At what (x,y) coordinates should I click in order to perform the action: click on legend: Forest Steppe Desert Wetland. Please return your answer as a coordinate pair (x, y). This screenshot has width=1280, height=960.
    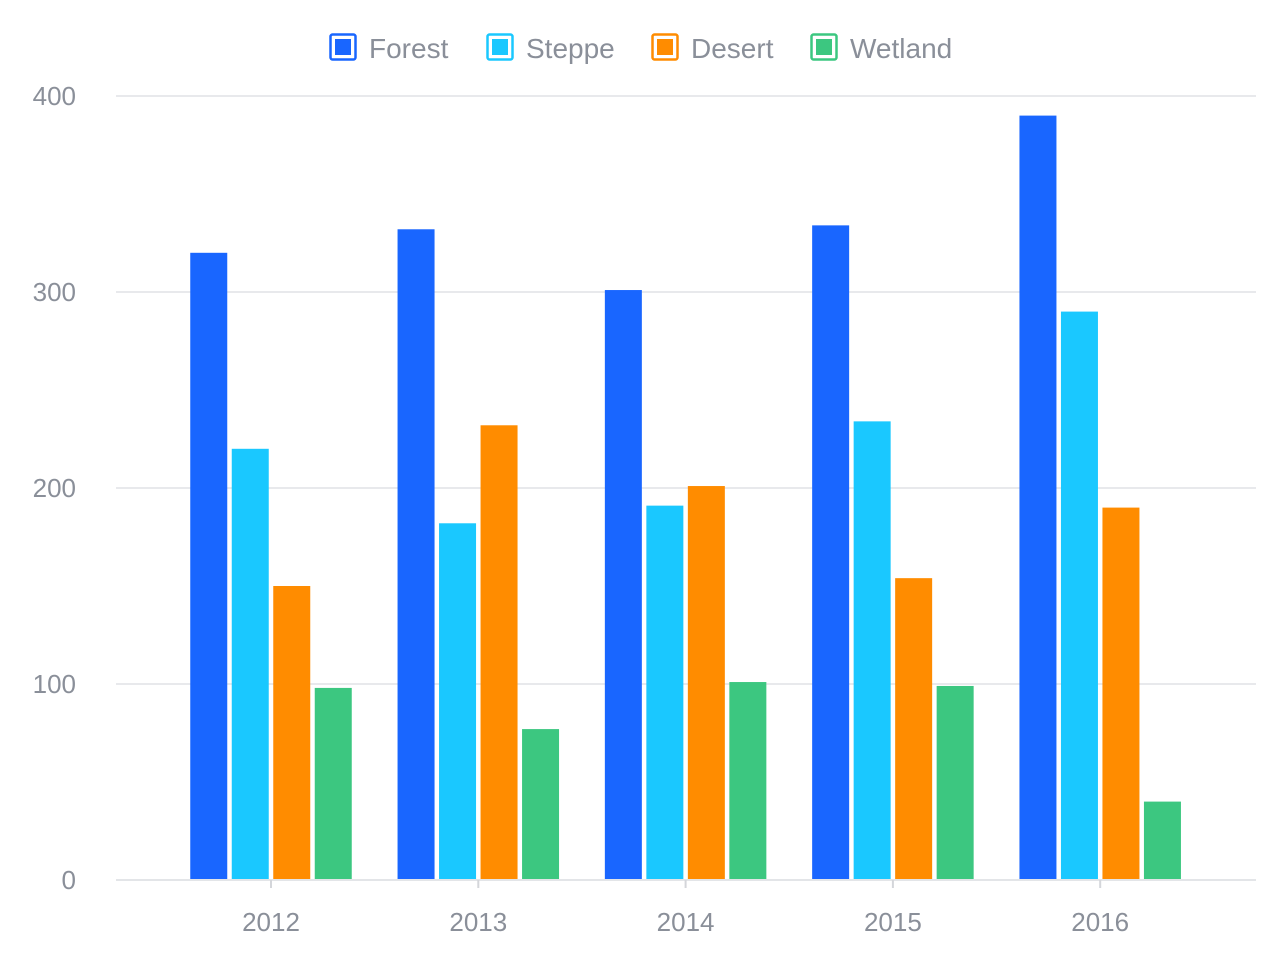
    Looking at the image, I should click on (641, 48).